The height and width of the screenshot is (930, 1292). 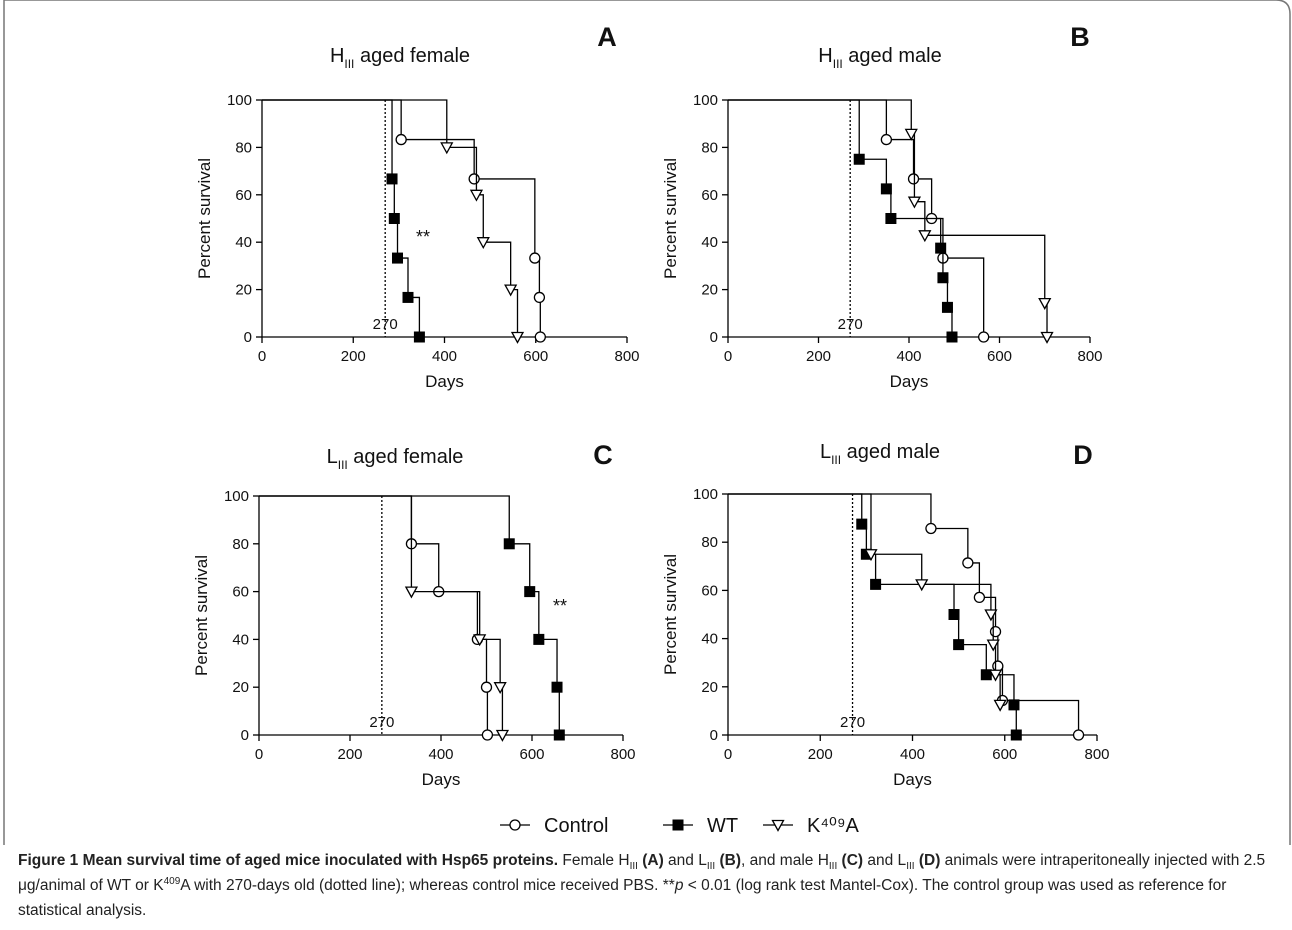 I want to click on caption-bold: (C), so click(x=850, y=860).